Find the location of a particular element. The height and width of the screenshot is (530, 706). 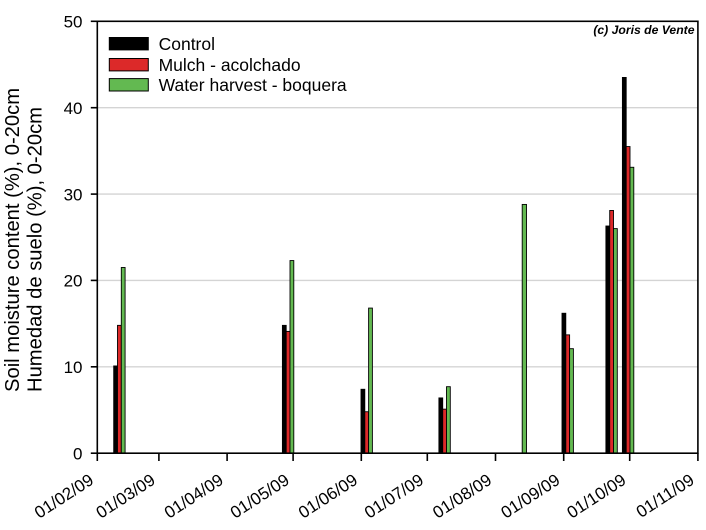

svg-text: Mulch - acolchado is located at coordinates (230, 65).